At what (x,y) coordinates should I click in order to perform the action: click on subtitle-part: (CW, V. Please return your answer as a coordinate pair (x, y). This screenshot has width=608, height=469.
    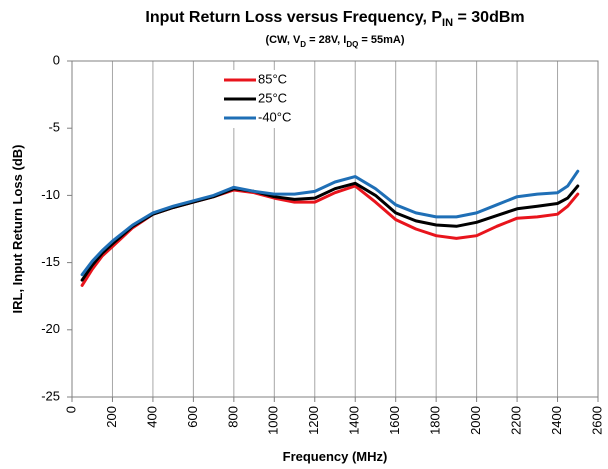
    Looking at the image, I should click on (282, 40).